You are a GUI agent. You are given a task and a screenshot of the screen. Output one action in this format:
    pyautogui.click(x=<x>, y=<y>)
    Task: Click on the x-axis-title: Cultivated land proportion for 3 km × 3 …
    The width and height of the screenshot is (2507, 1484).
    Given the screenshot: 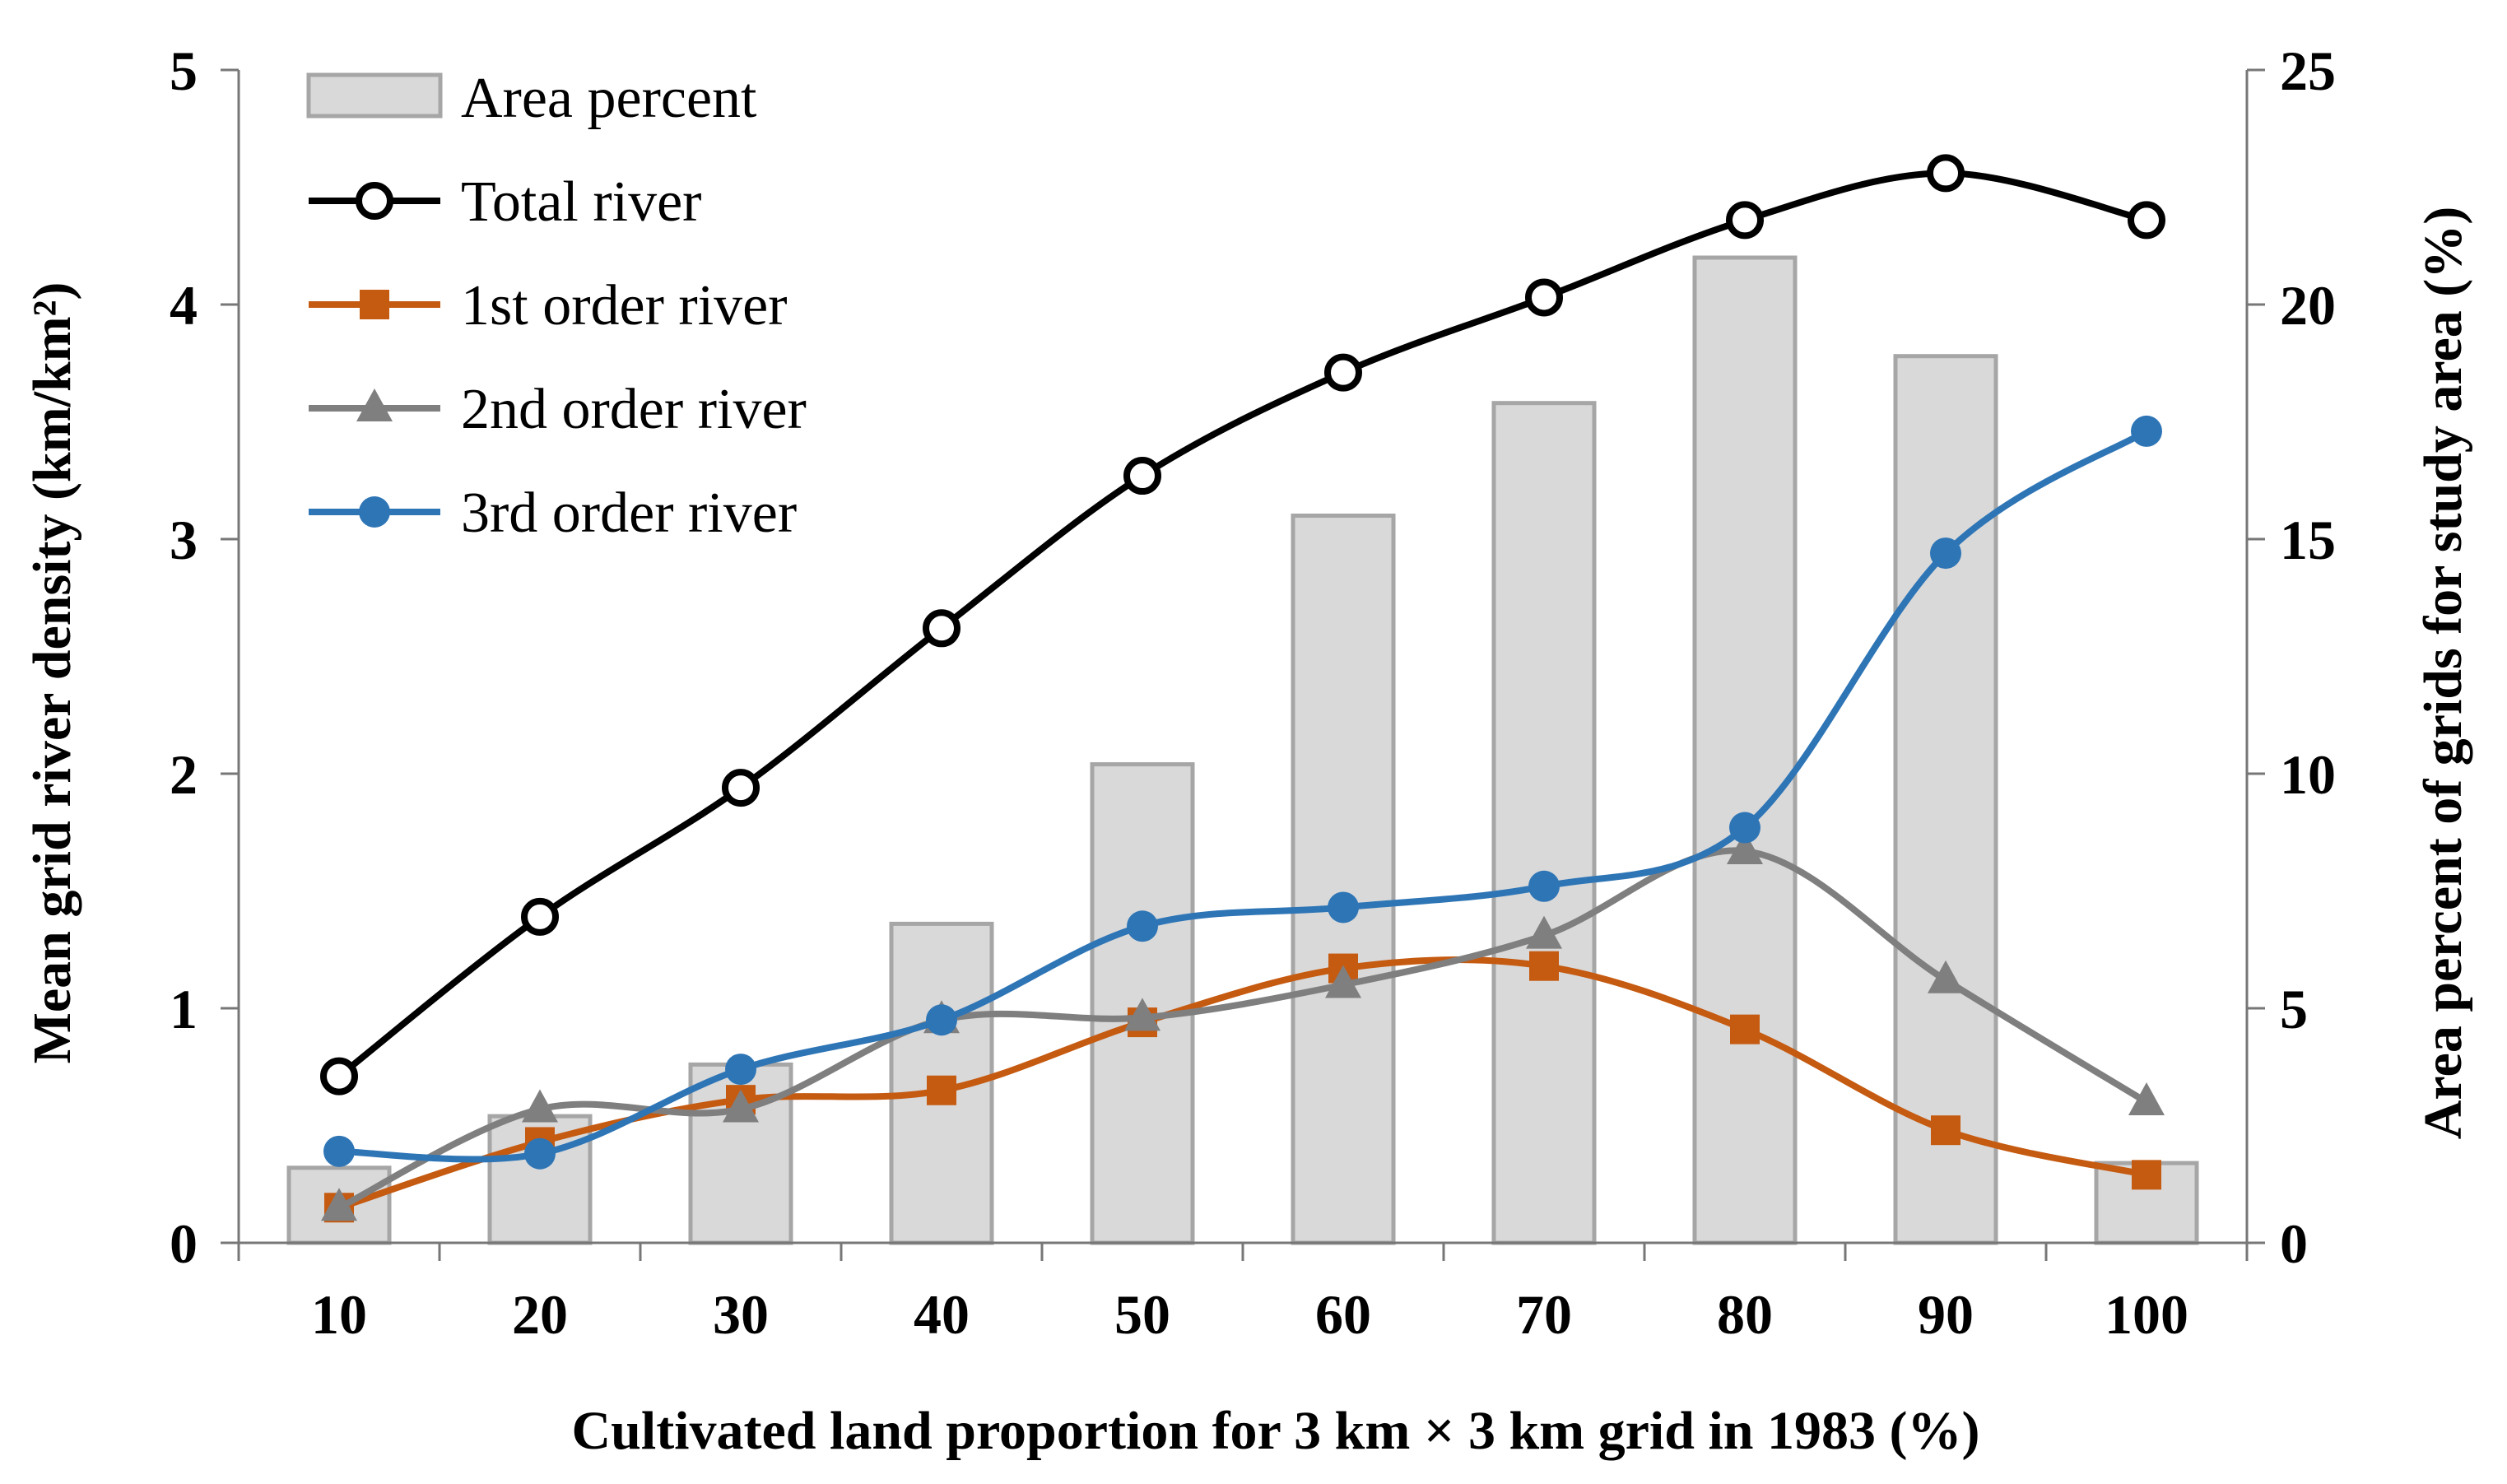 What is the action you would take?
    pyautogui.click(x=1276, y=1431)
    